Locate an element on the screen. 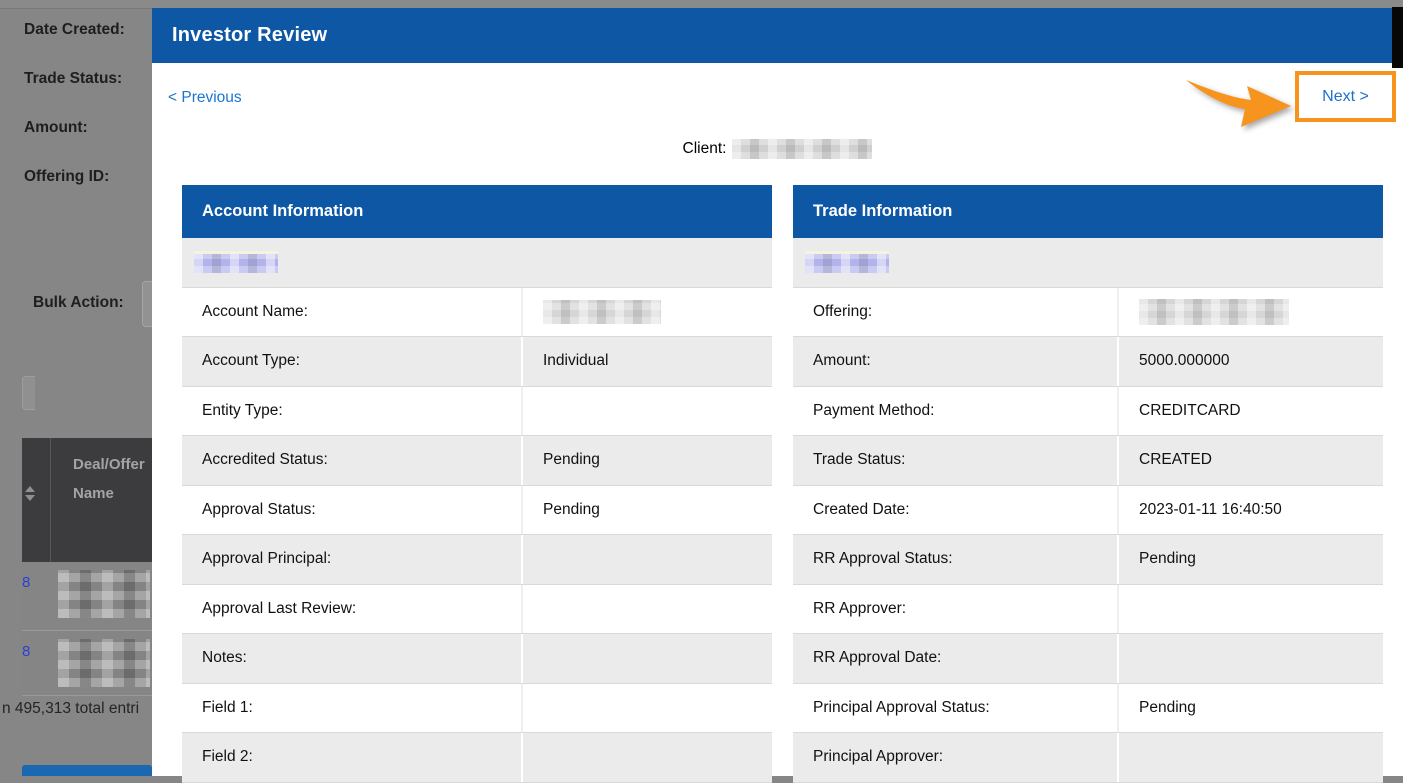 The image size is (1403, 783). table-row: Accredited Status: Pending is located at coordinates (477, 461).